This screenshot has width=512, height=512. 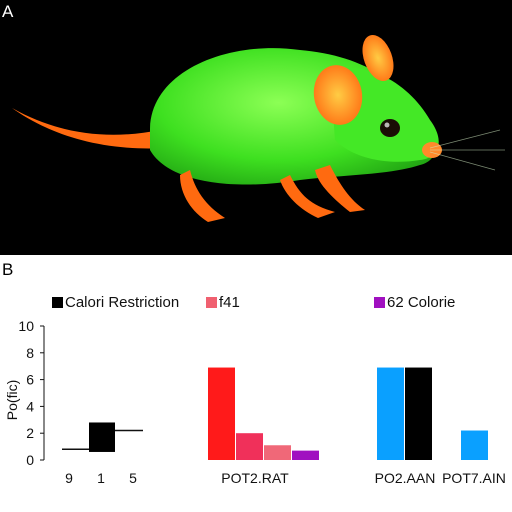 I want to click on legend-item-0: Calori Restriction, so click(x=115, y=302).